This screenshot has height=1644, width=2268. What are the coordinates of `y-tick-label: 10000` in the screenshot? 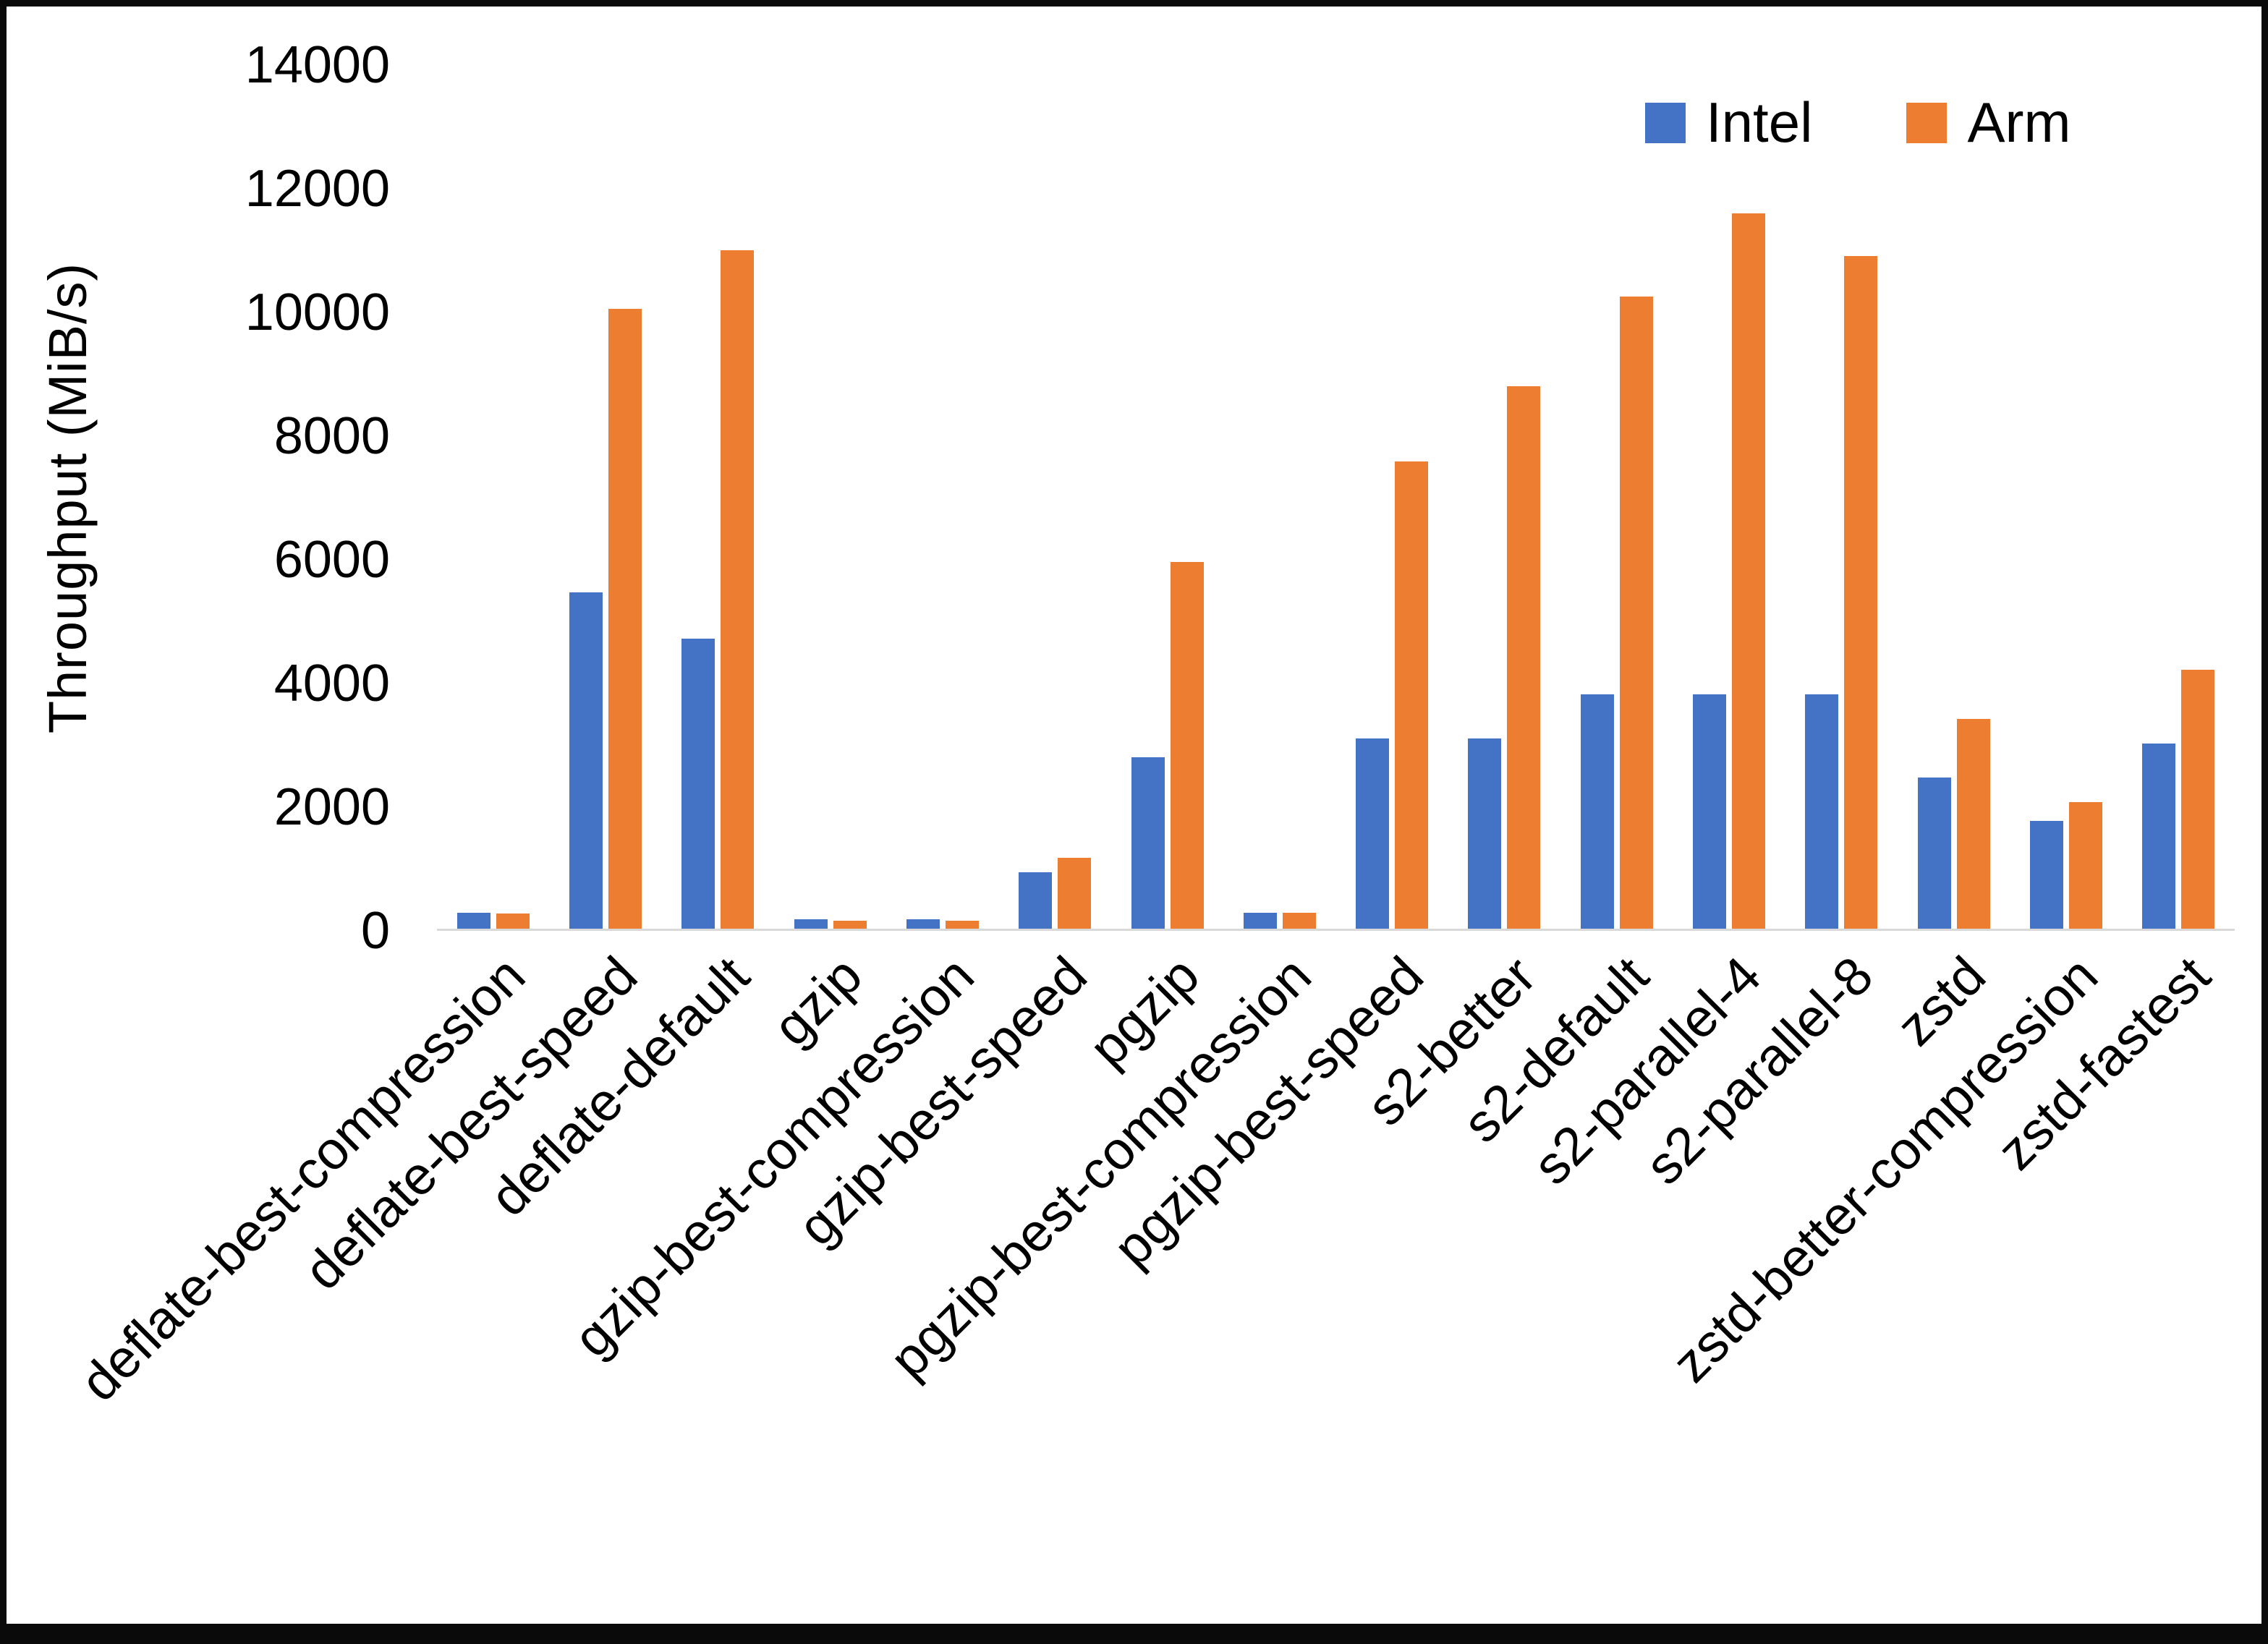 It's located at (317, 312).